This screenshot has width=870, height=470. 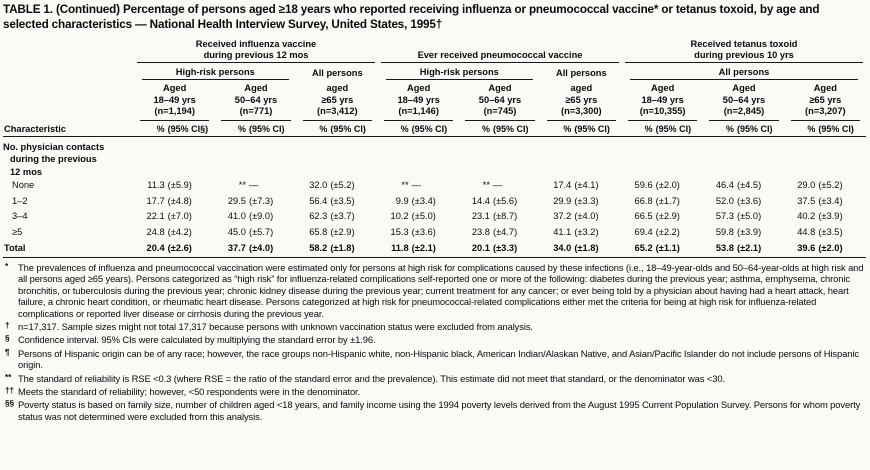 What do you see at coordinates (174, 111) in the screenshot?
I see `column-sample-size: (n=1,194)` at bounding box center [174, 111].